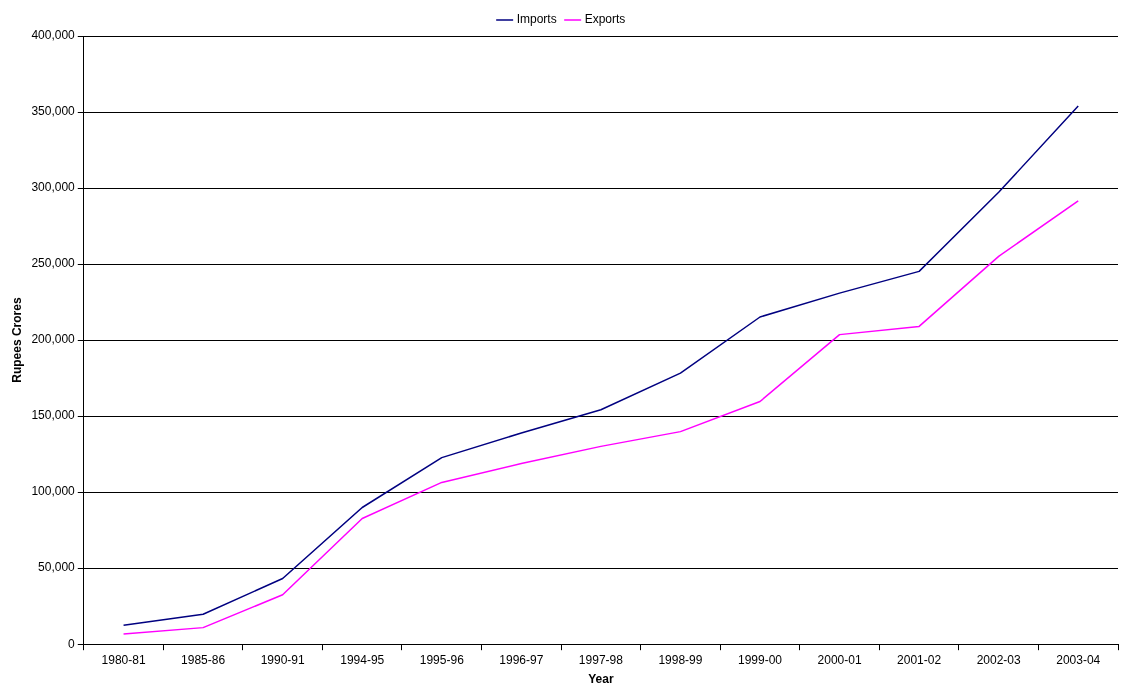 The image size is (1122, 691). What do you see at coordinates (53, 35) in the screenshot?
I see `y-tick-label: 400,000` at bounding box center [53, 35].